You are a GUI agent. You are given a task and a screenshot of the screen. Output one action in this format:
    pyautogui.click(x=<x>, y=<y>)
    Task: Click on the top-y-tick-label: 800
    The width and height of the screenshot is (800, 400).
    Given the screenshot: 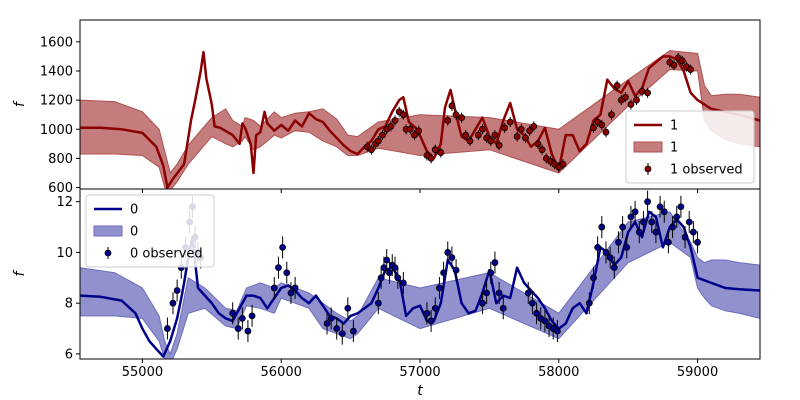 What is the action you would take?
    pyautogui.click(x=60, y=159)
    